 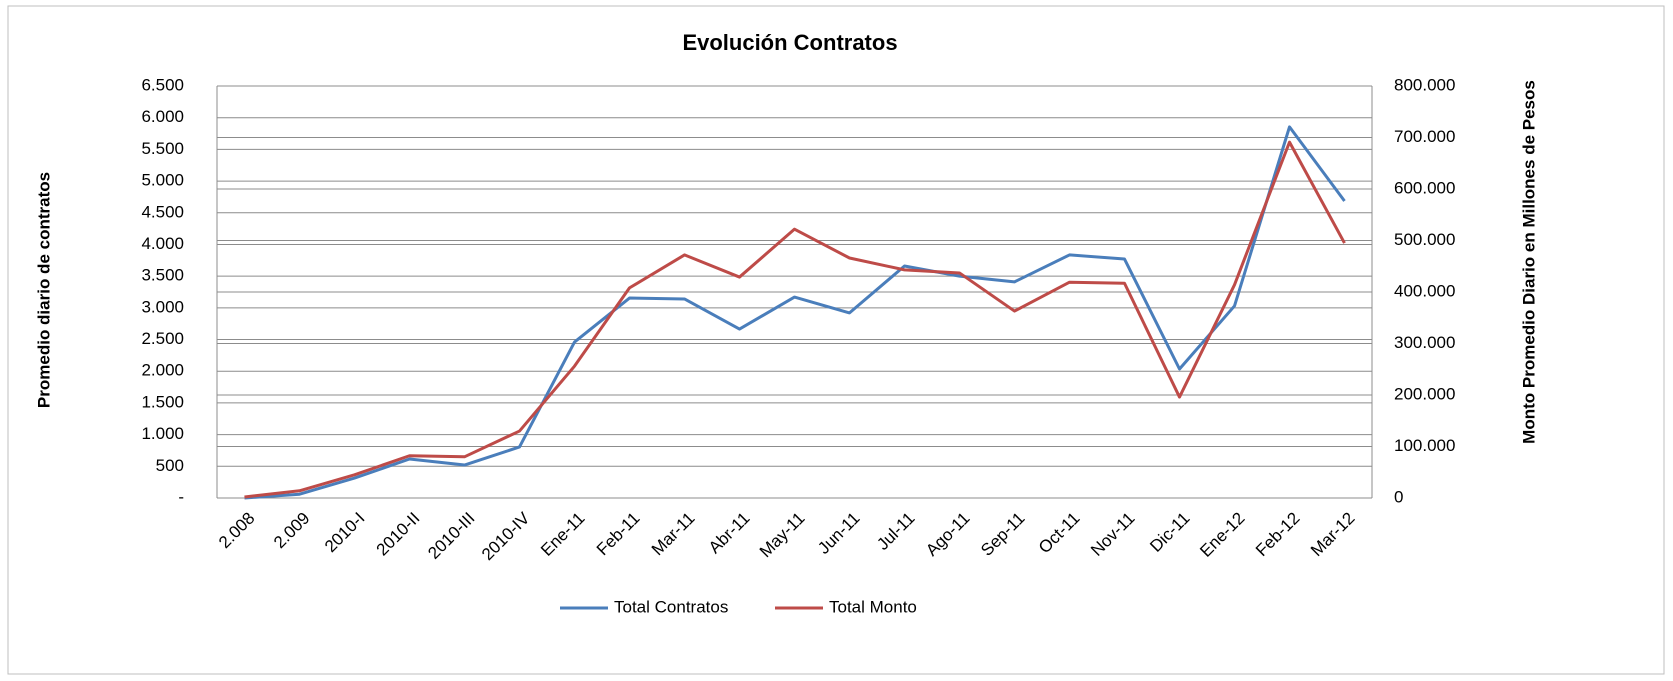 I want to click on y2-tick-label: 300.000, so click(x=1424, y=342).